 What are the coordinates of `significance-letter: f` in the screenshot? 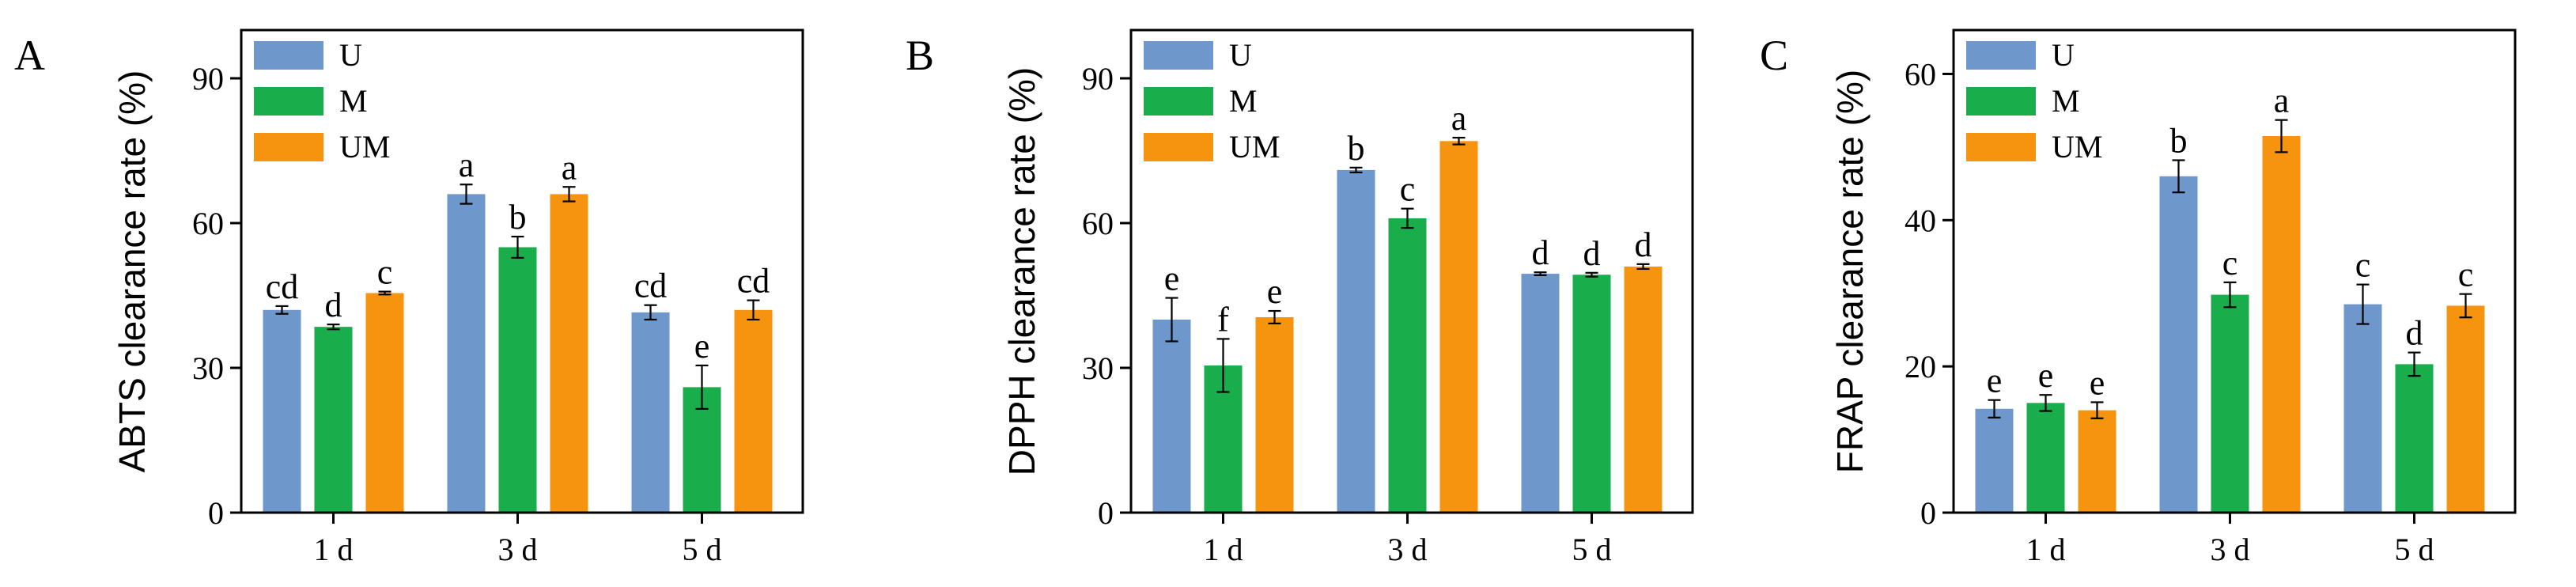 It's located at (1223, 319).